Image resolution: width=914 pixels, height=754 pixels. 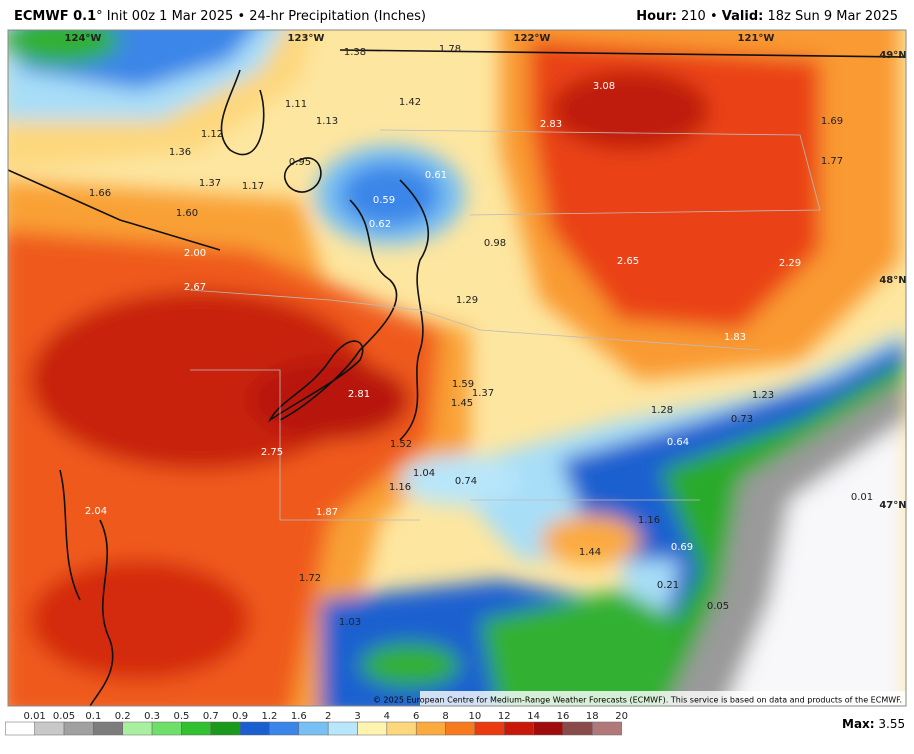 What do you see at coordinates (211, 716) in the screenshot?
I see `colorbar-label: 0.7` at bounding box center [211, 716].